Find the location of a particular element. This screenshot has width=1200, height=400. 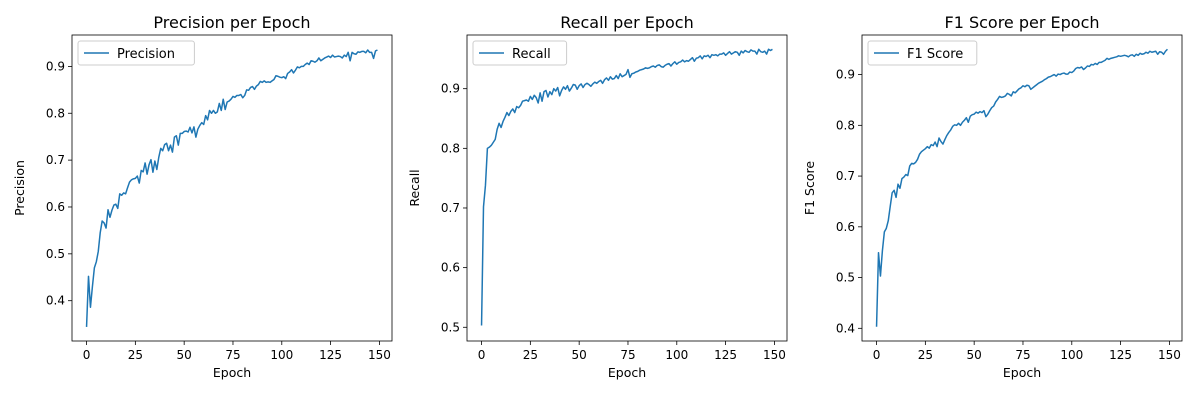

legend-label: Recall is located at coordinates (531, 54).